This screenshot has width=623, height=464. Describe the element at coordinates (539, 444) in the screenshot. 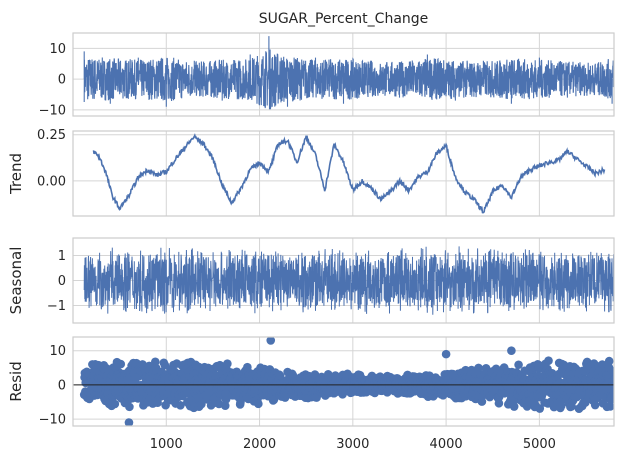

I see `x-tick-label: 5000` at that location.